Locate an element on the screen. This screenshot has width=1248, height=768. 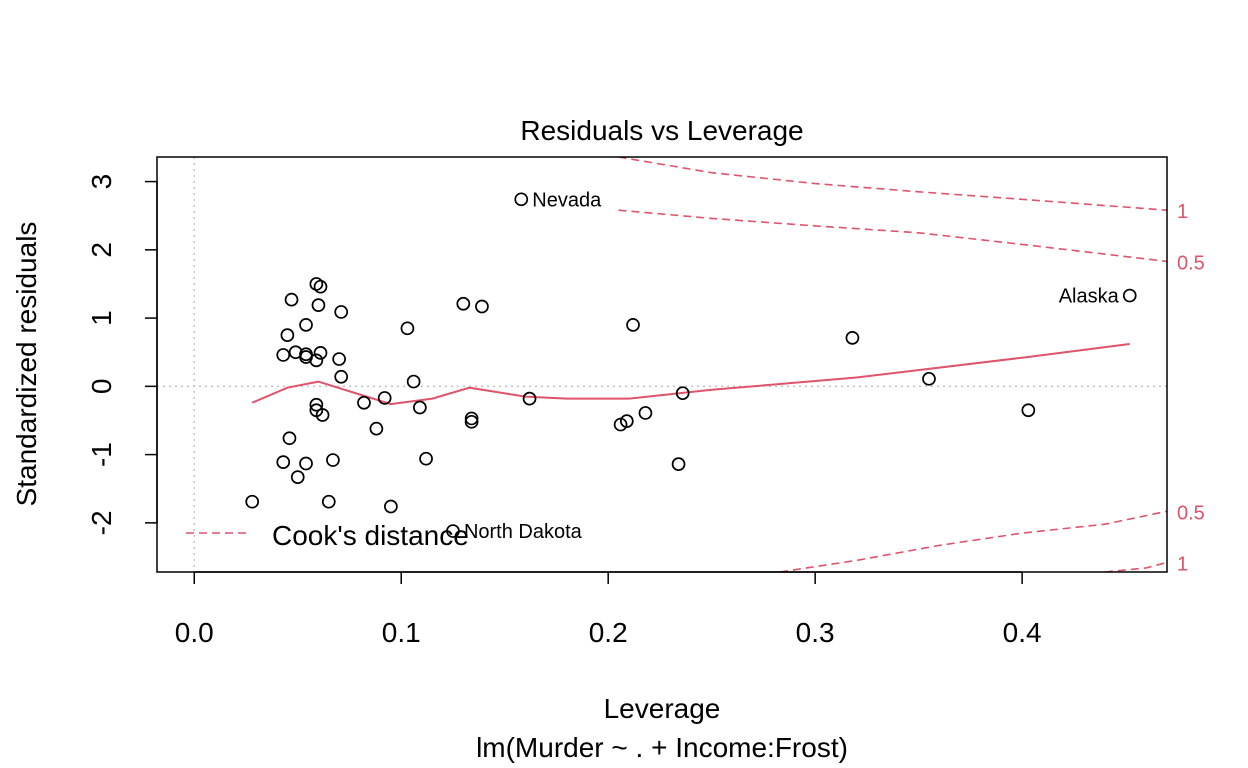
x-tick-label-2: 0.2 is located at coordinates (608, 632).